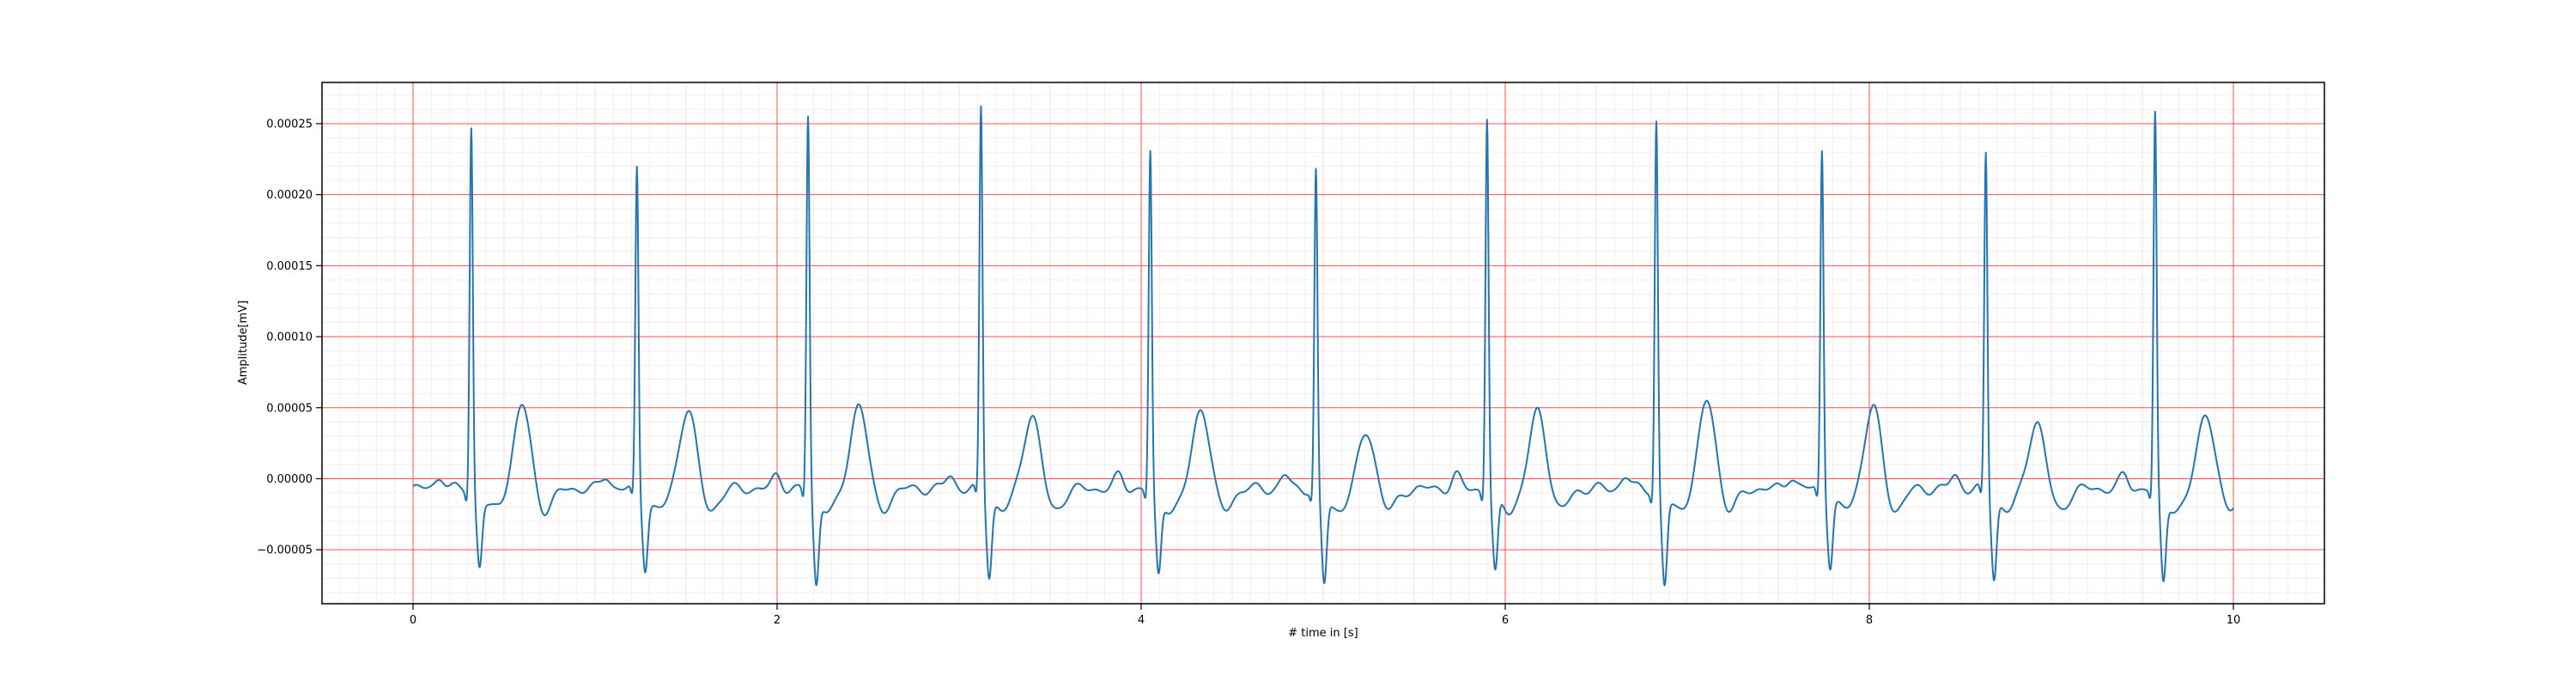  I want to click on x-axis-ticks: 0 2 4 6 8 10, so click(1325, 615).